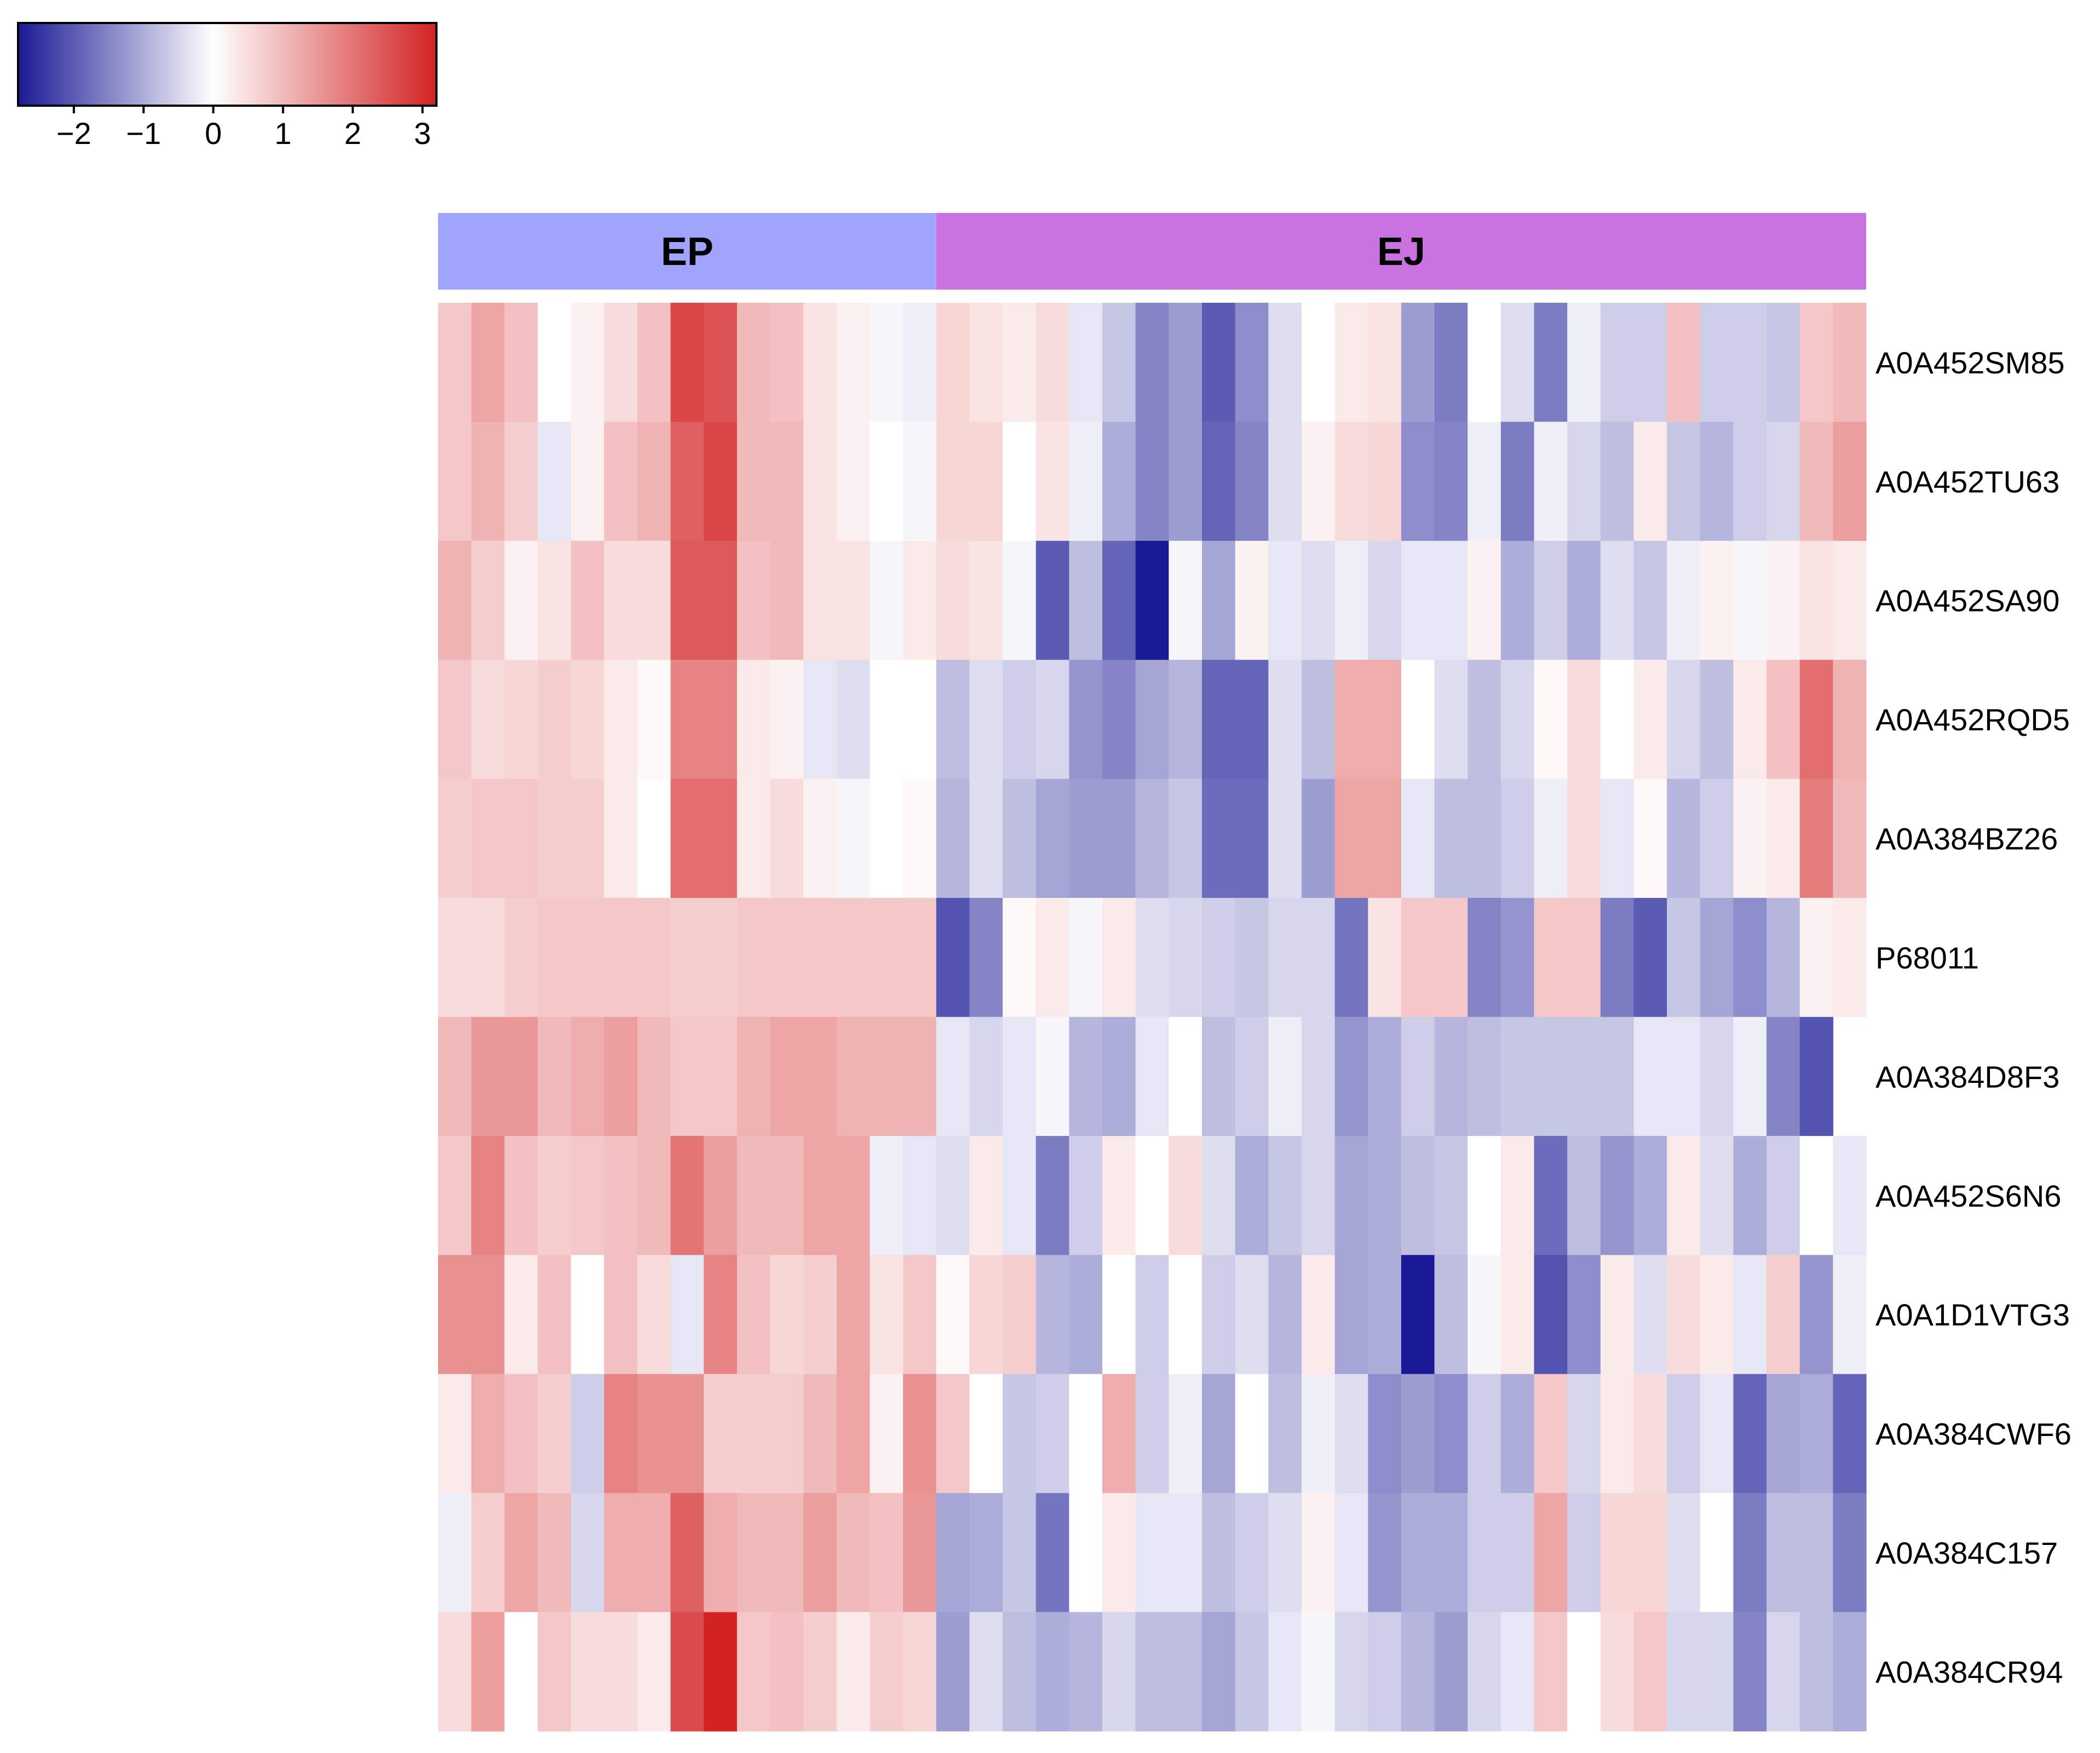  I want to click on row-label: A0A452S6N6, so click(1968, 1196).